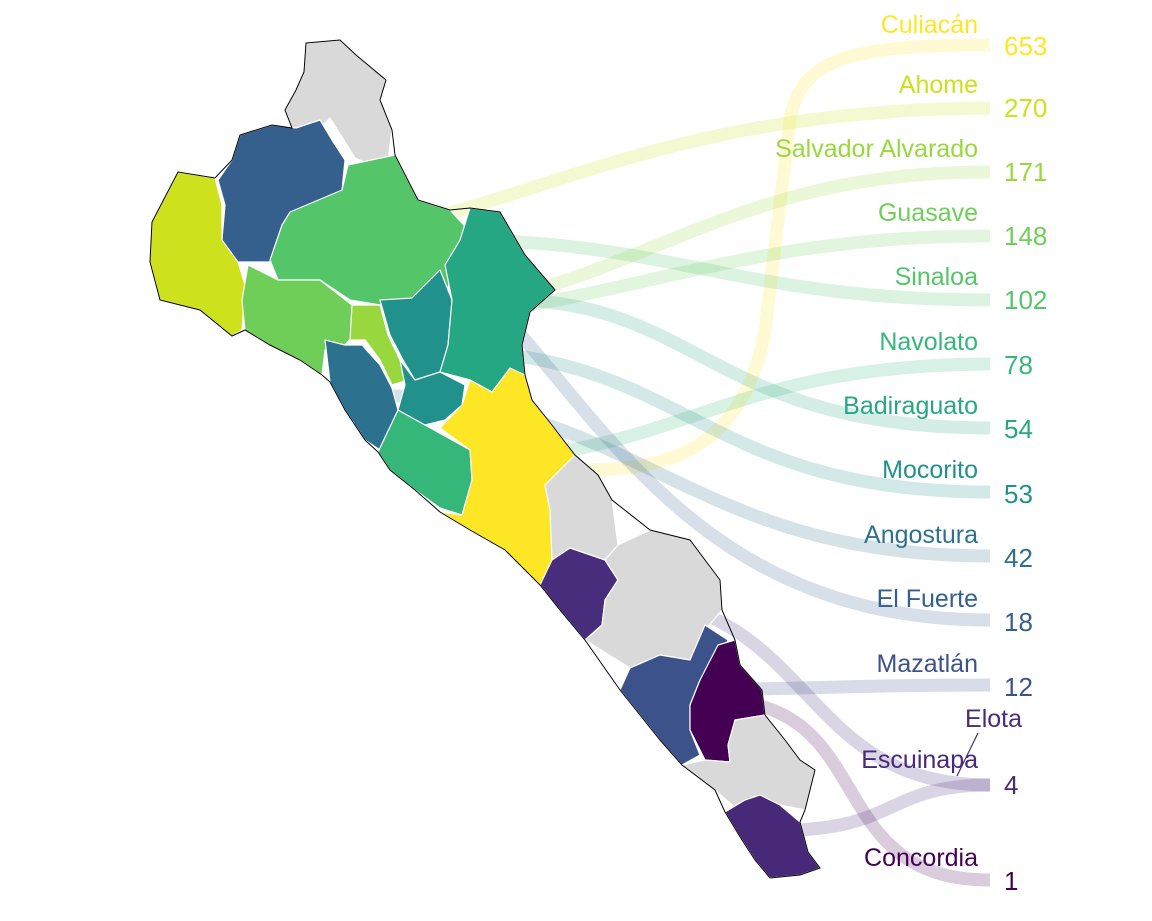 The image size is (1152, 921). Describe the element at coordinates (1018, 687) in the screenshot. I see `value-mazatlan: 12` at that location.